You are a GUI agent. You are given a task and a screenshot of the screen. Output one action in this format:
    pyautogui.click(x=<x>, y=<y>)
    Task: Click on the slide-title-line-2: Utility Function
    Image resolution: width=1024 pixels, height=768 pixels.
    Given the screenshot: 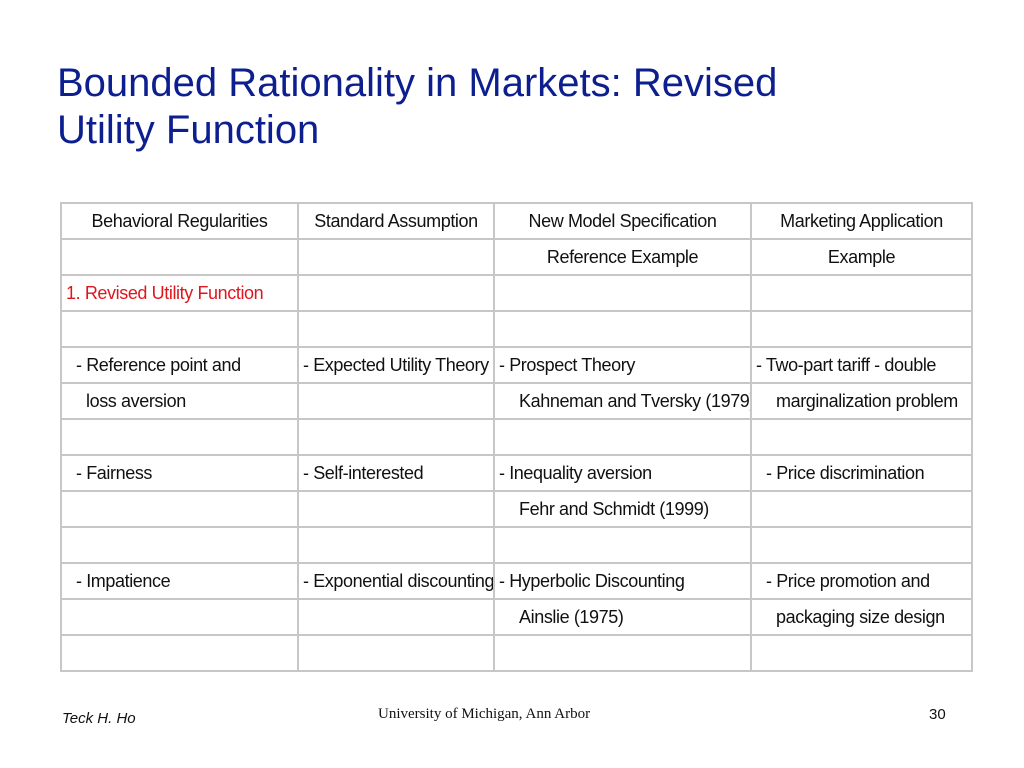 What is the action you would take?
    pyautogui.click(x=188, y=130)
    